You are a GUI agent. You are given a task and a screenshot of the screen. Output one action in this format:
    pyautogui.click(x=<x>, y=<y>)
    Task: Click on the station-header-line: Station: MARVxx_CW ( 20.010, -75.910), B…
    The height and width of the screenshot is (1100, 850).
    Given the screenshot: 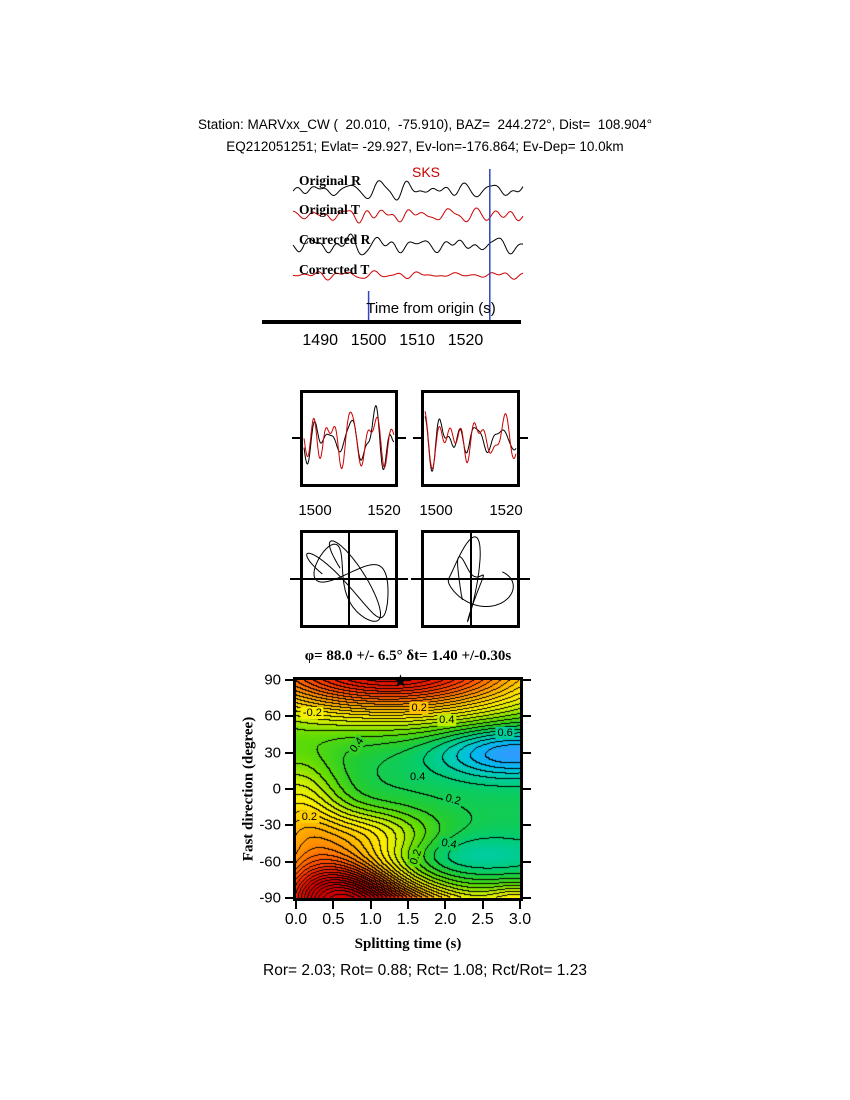 What is the action you would take?
    pyautogui.click(x=425, y=124)
    